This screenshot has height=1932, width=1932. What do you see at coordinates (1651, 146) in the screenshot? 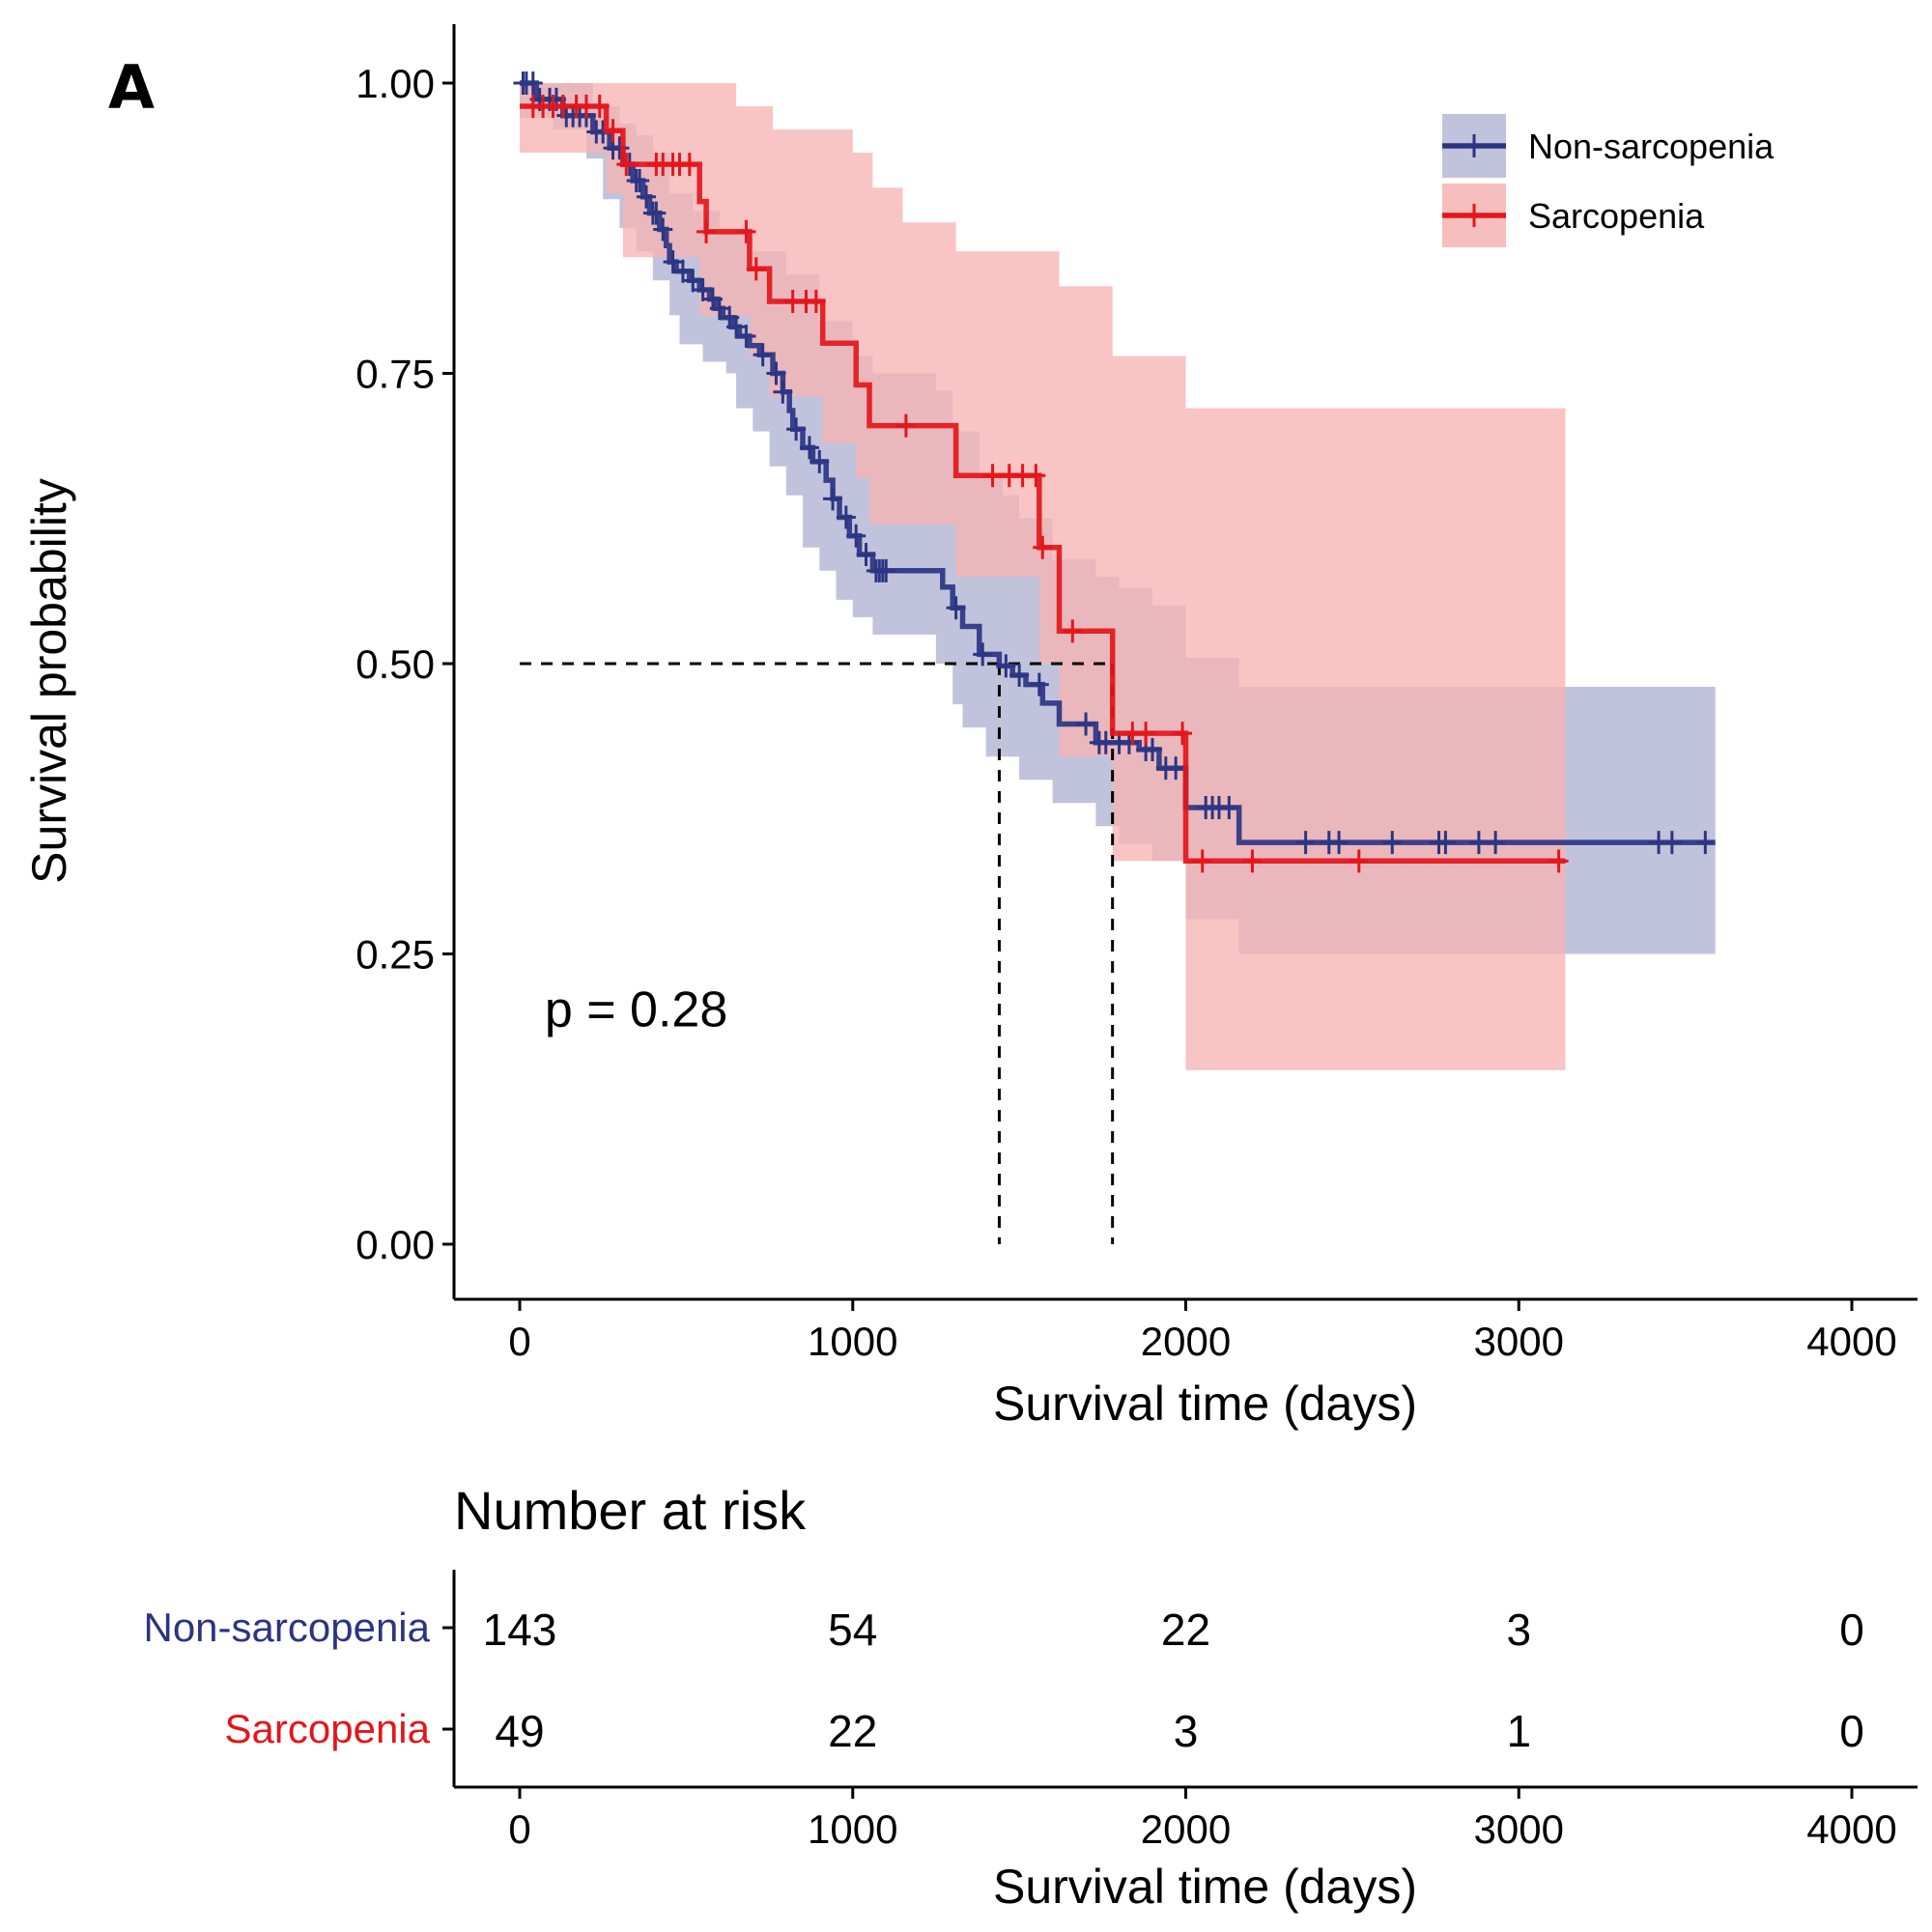
I see `legend-label-non-sarcopenia: Non-sarcopenia` at bounding box center [1651, 146].